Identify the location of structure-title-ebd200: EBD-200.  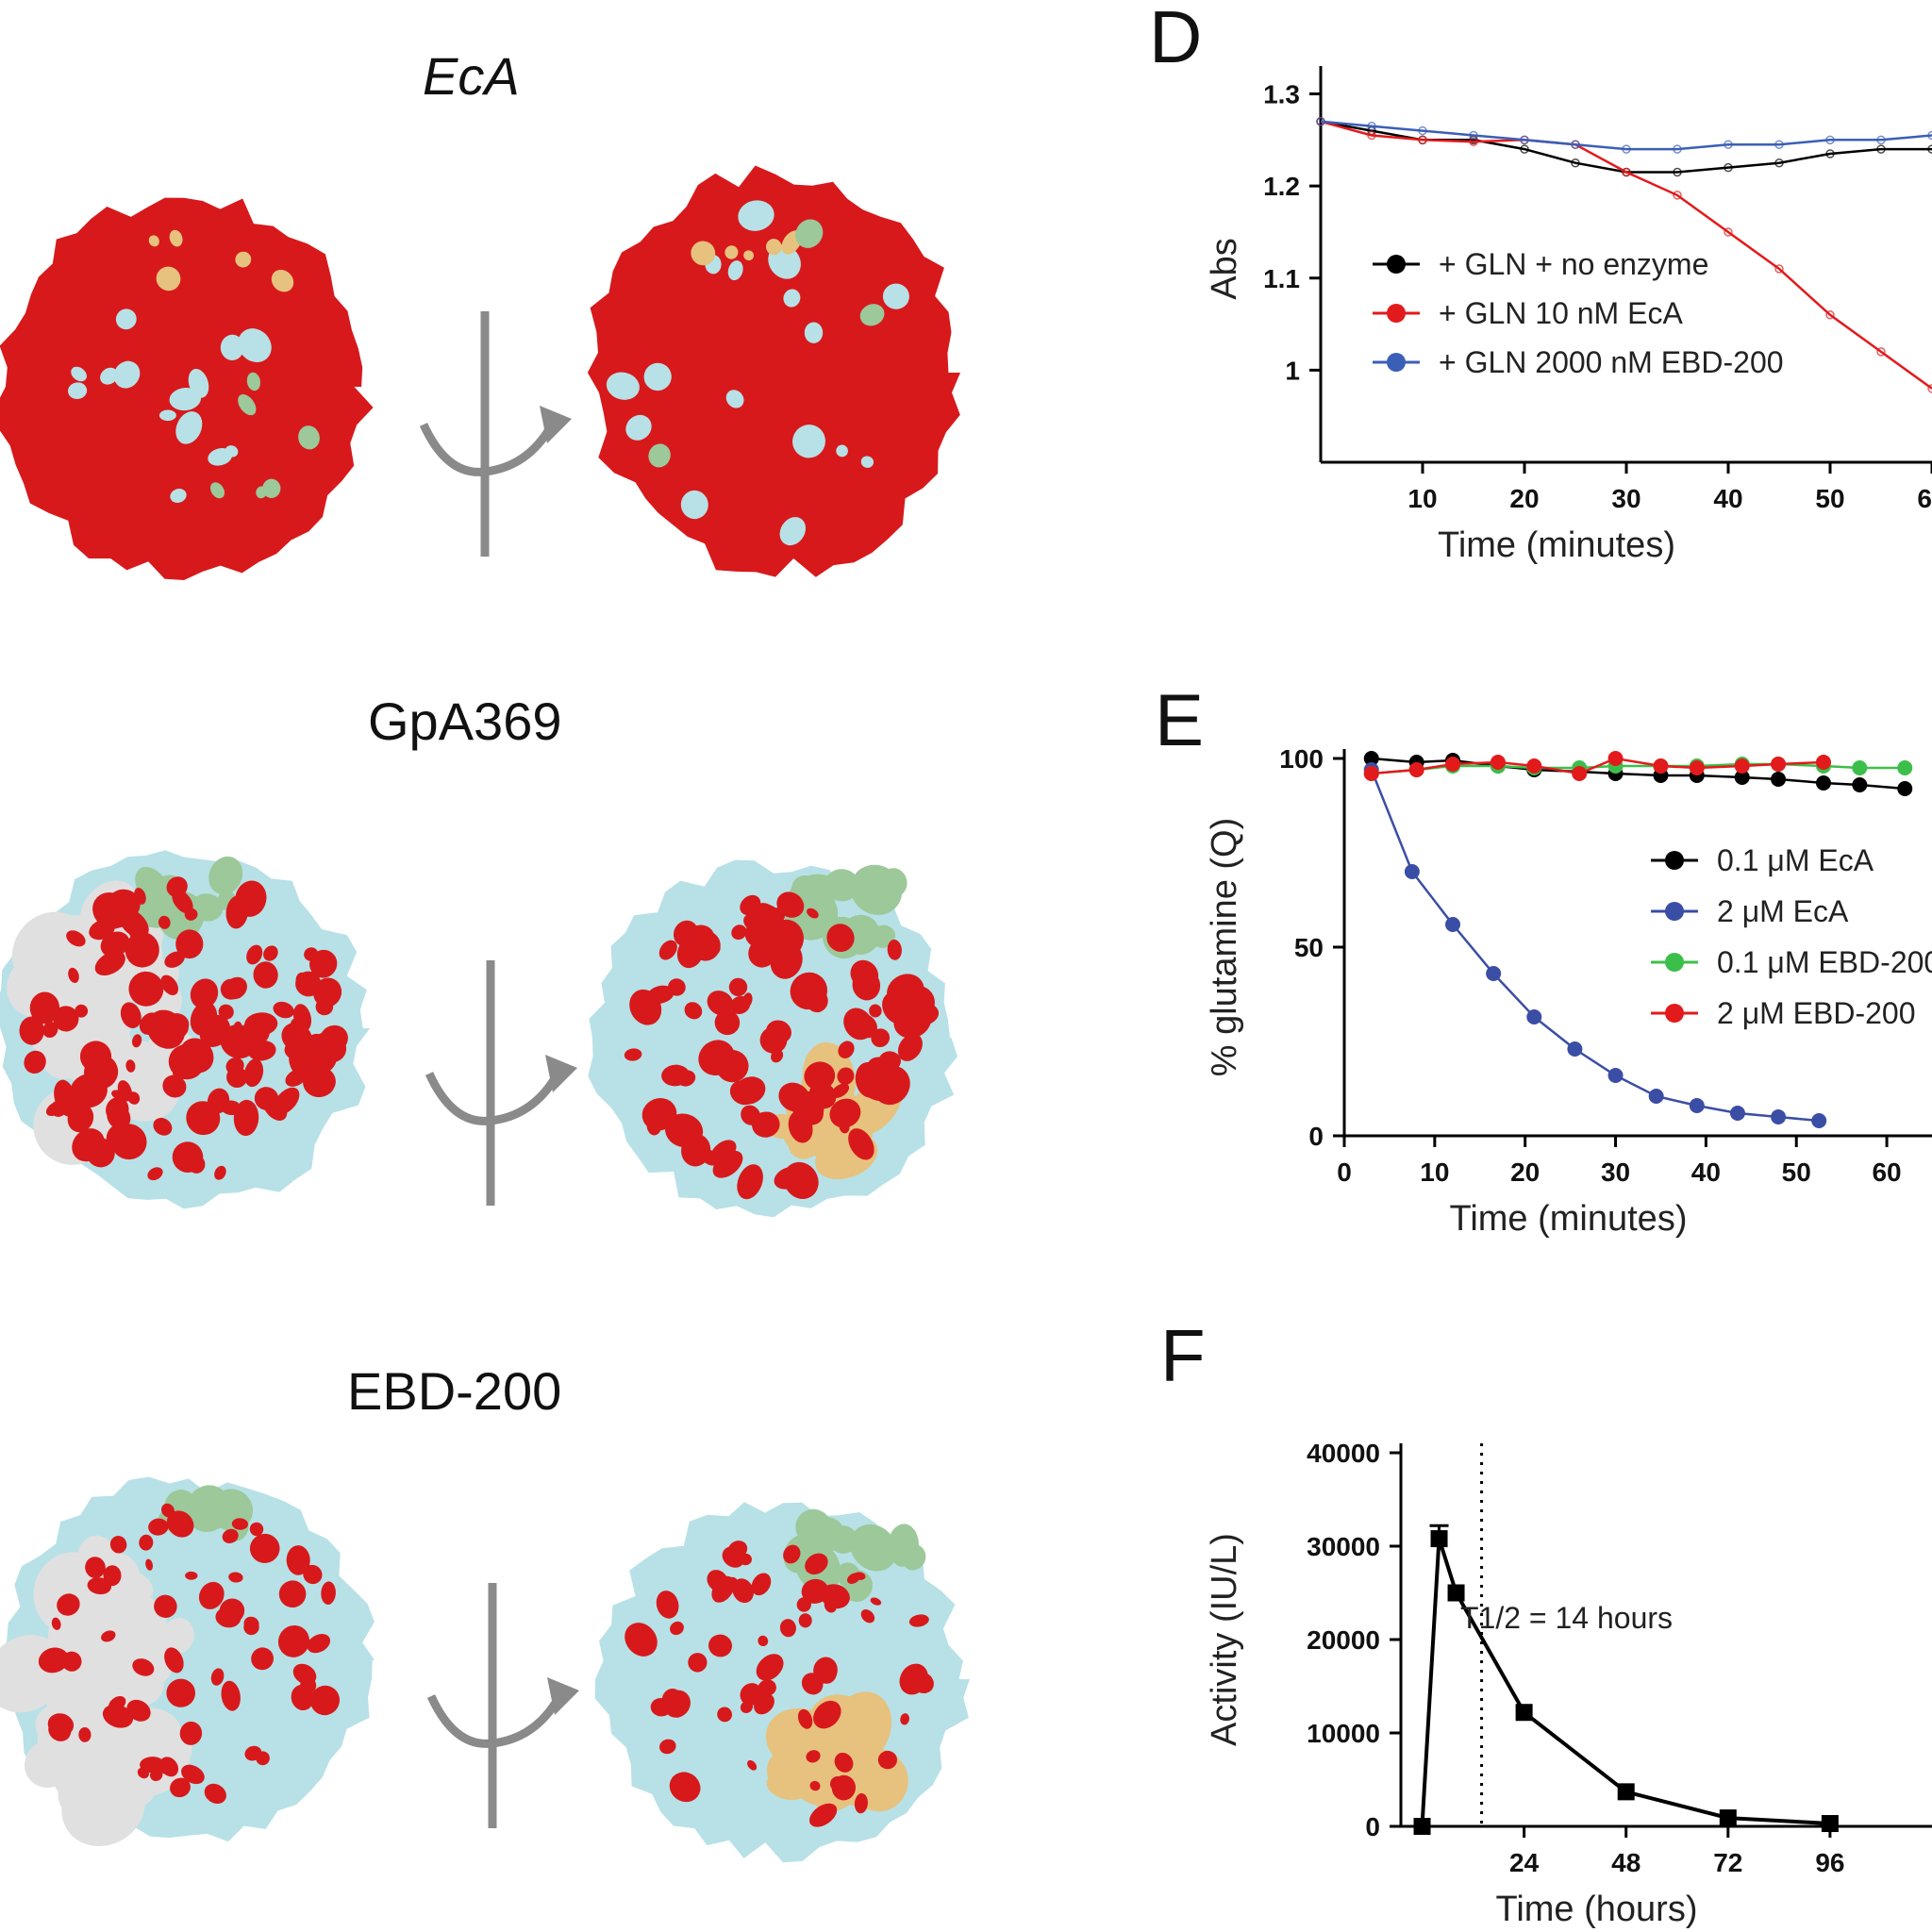
(454, 1391).